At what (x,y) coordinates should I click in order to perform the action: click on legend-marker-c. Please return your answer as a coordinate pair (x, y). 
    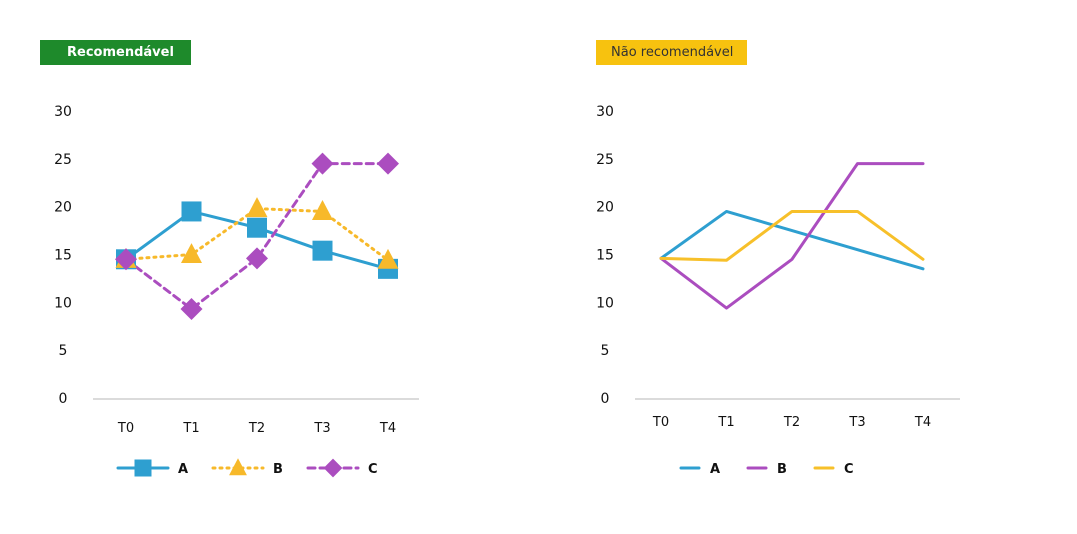
    Looking at the image, I should click on (333, 468).